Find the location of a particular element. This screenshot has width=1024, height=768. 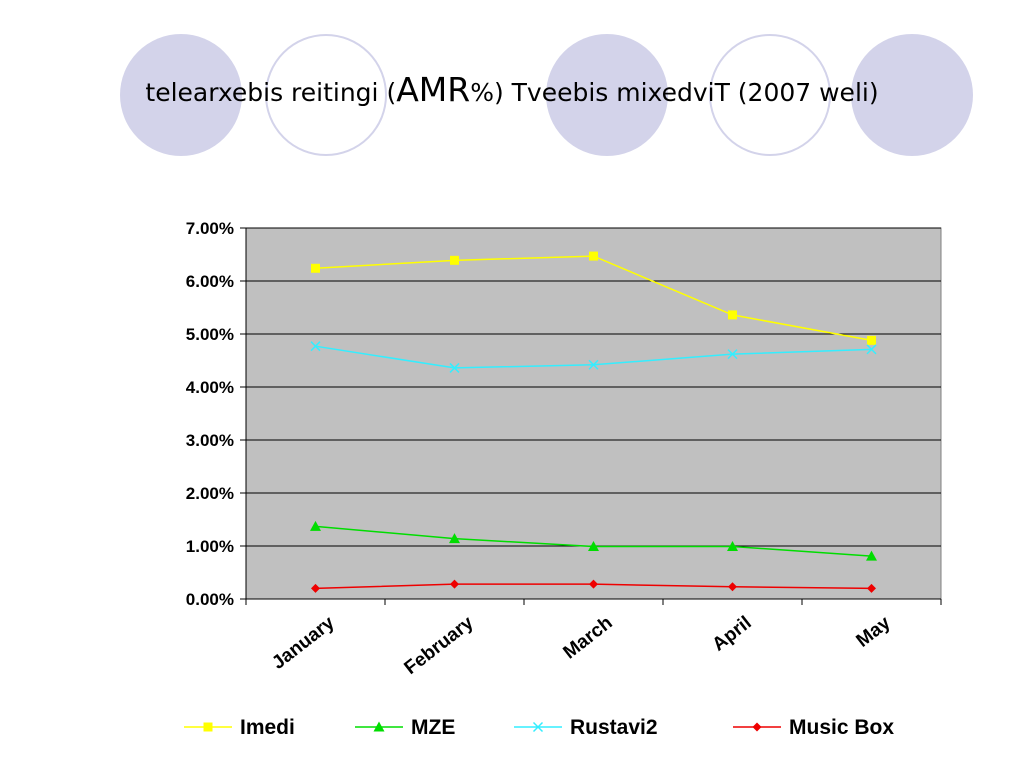

legend-marker-music-box is located at coordinates (757, 727).